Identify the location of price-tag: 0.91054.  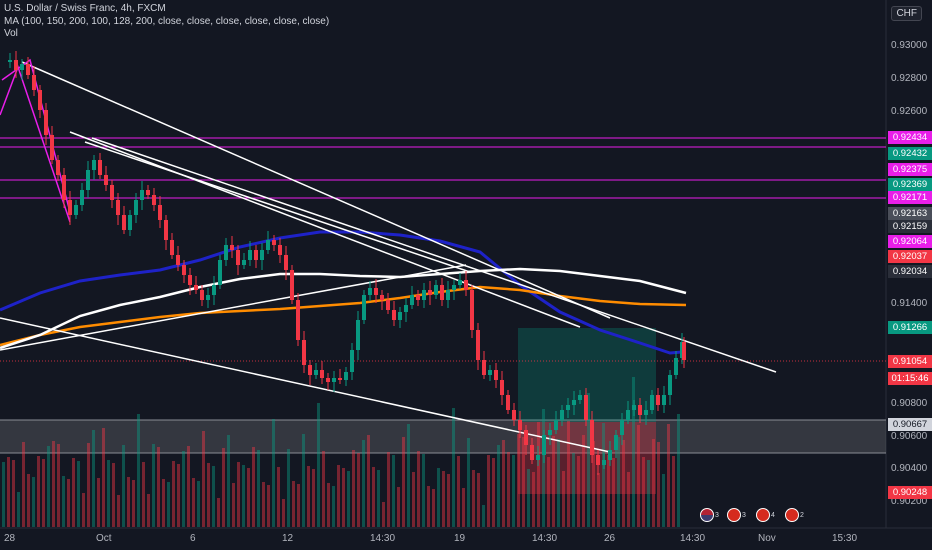
(910, 361).